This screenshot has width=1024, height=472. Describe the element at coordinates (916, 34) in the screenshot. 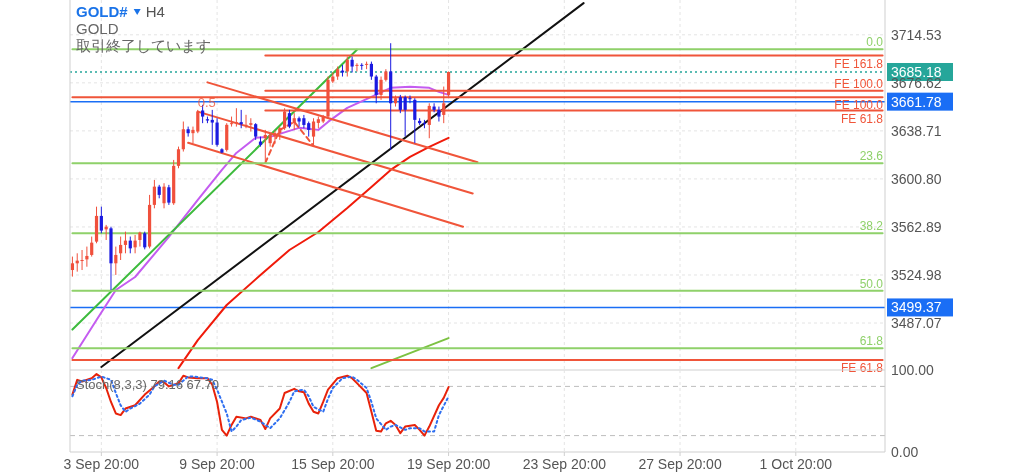

I see `y-tick-label: 3714.53` at that location.